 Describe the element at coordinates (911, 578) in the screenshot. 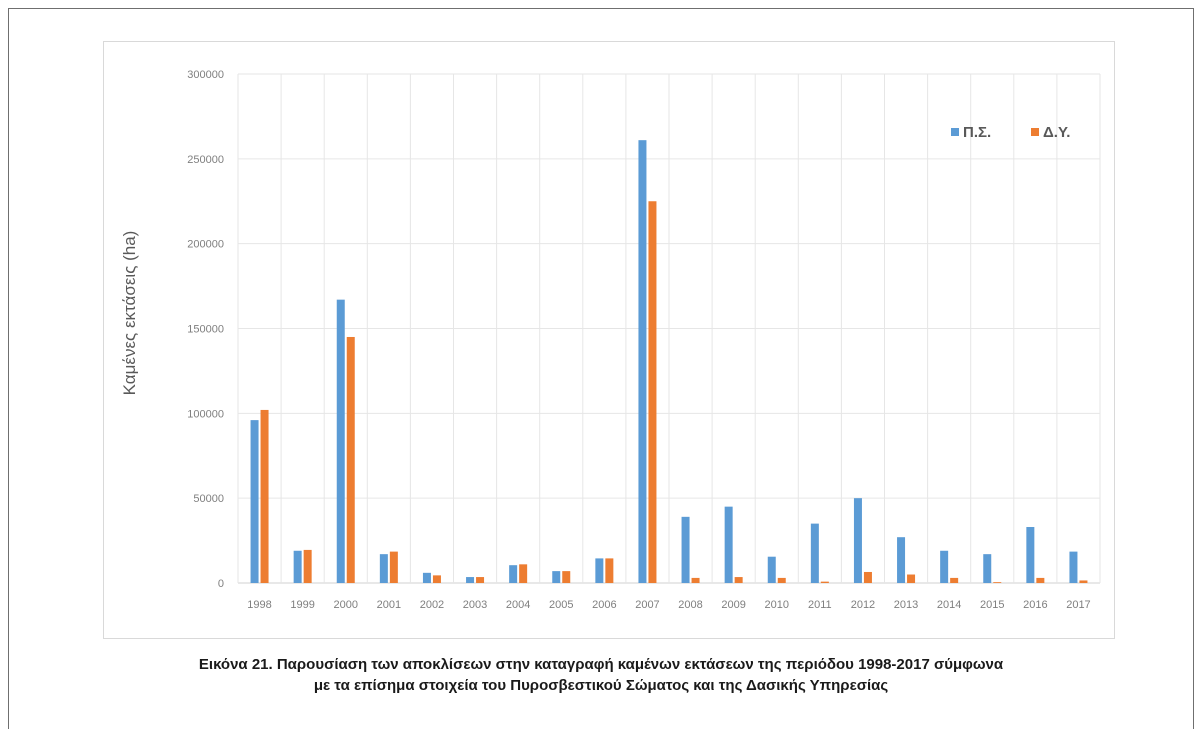

I see `bar-dy-2013` at that location.